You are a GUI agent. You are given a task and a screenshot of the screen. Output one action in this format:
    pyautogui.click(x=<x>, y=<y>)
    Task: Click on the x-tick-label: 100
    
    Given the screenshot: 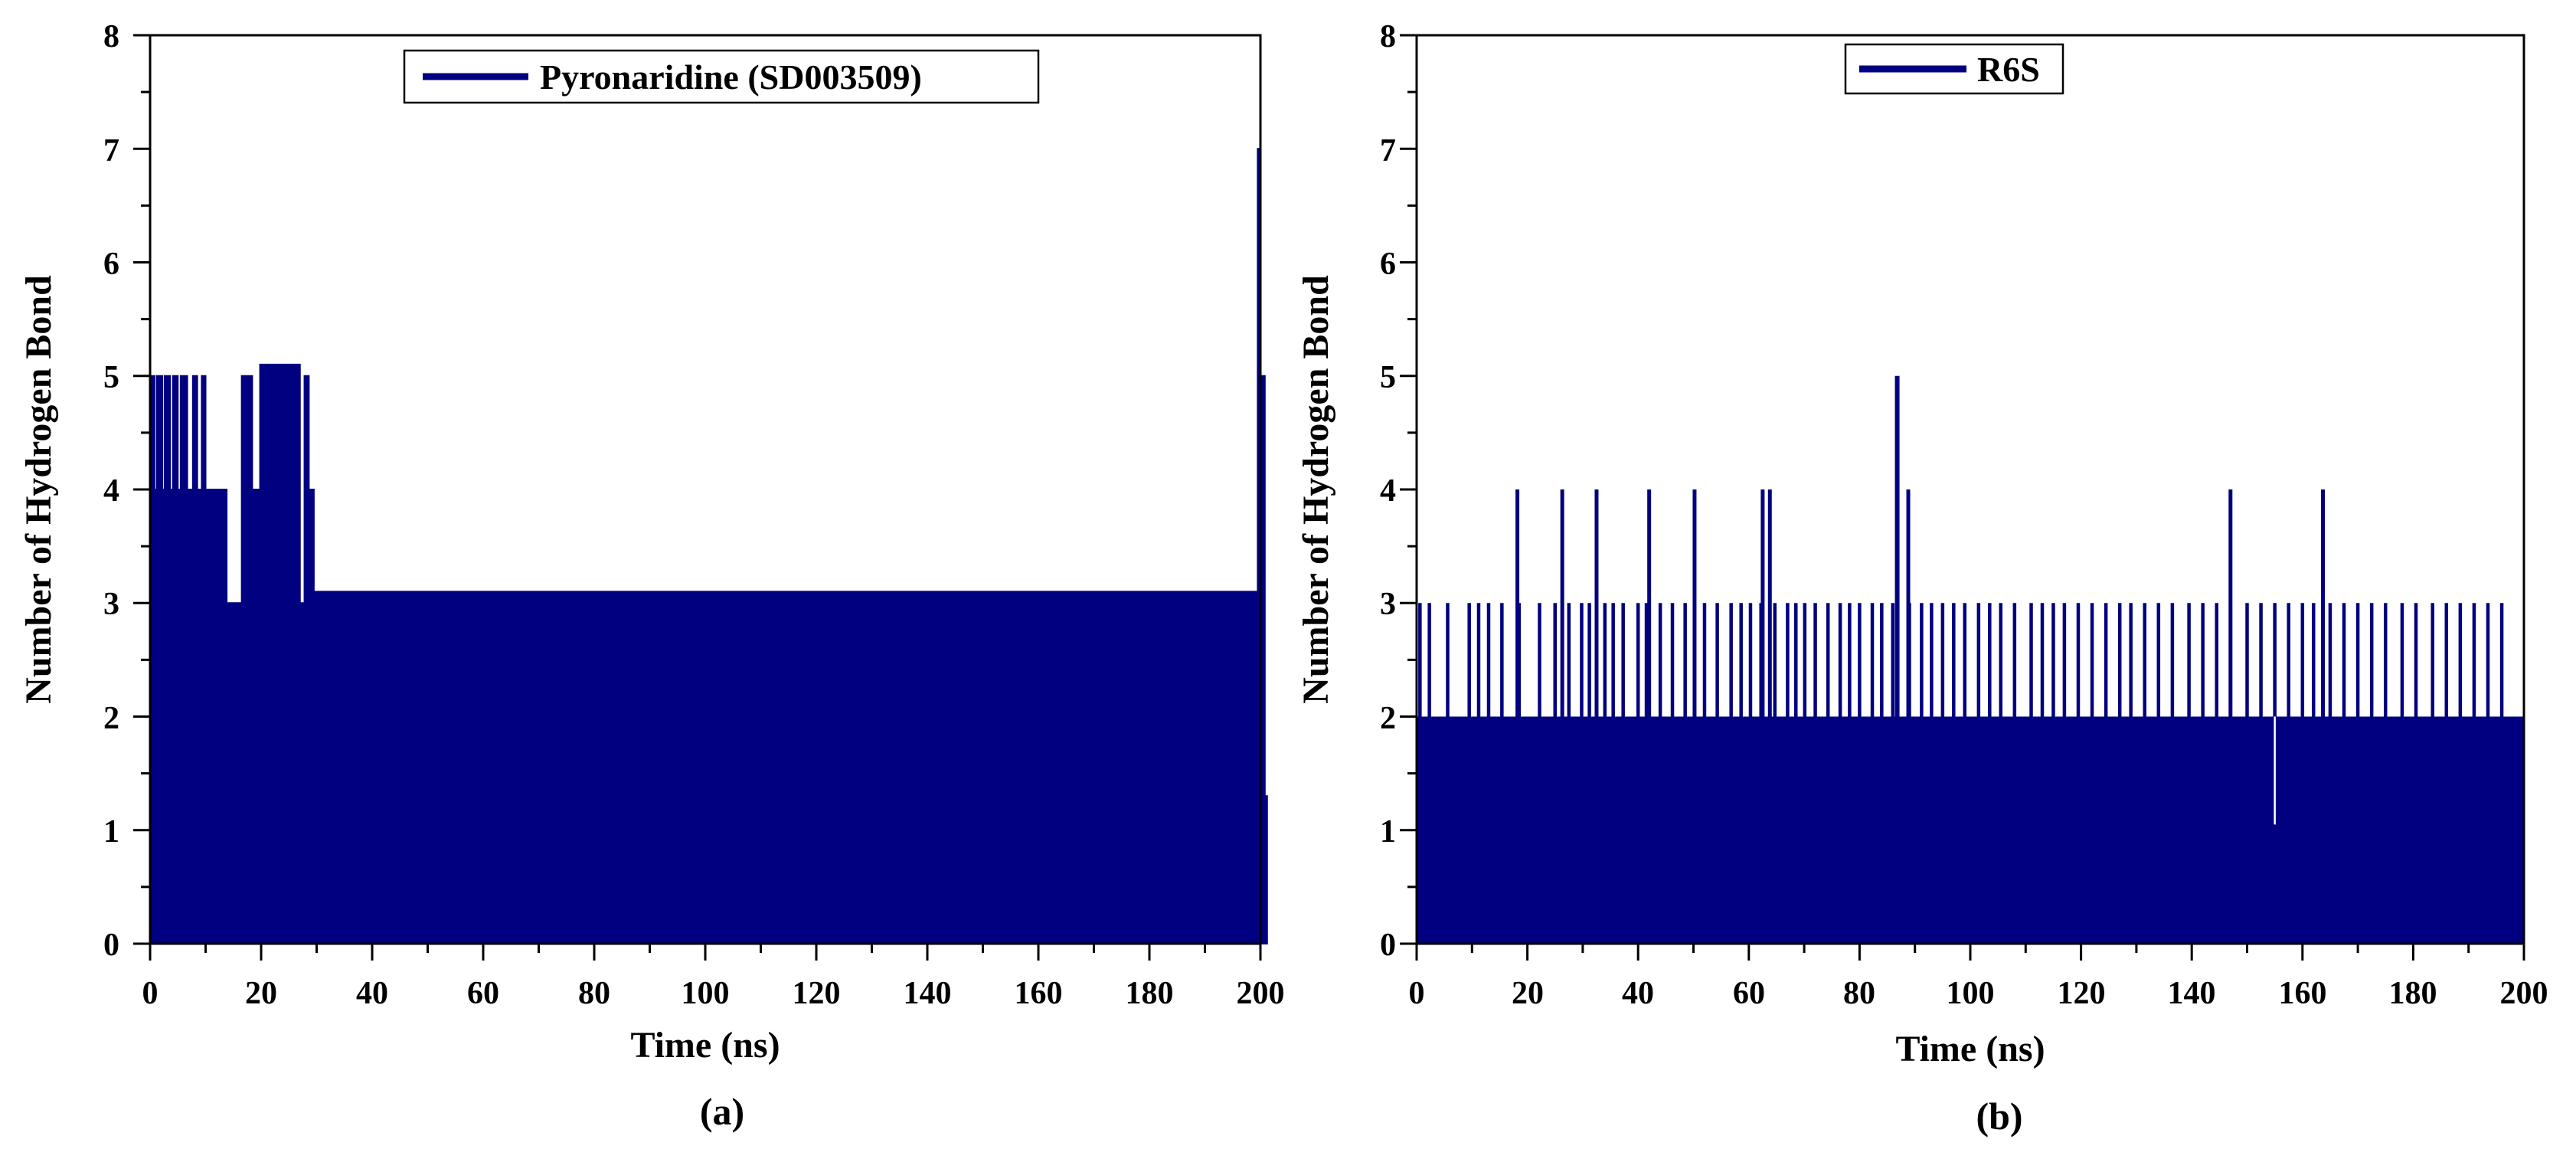 What is the action you would take?
    pyautogui.click(x=706, y=993)
    